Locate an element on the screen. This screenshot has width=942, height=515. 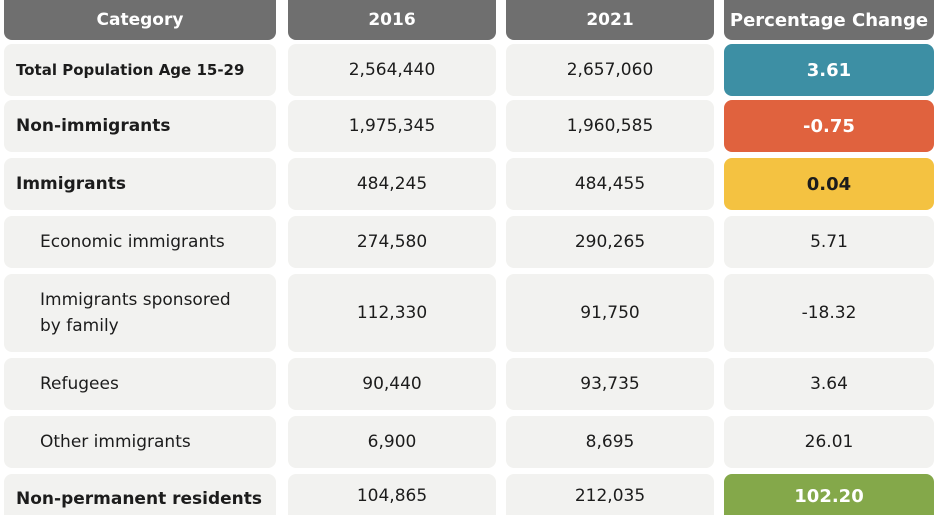
row-label-other-immigrants: Other immigrants is located at coordinates (140, 442).